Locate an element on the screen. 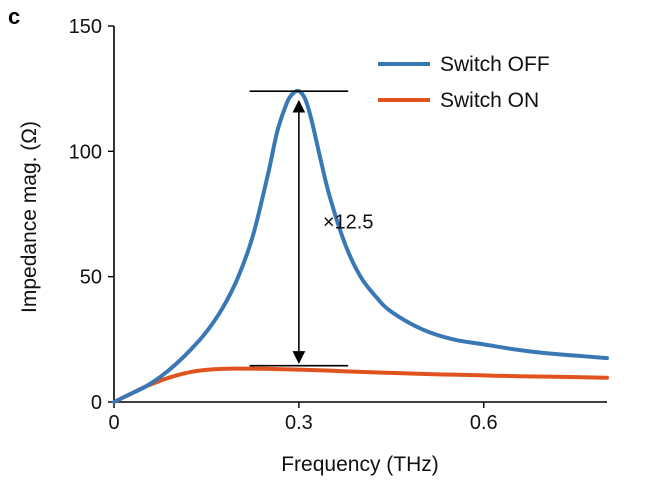 This screenshot has width=652, height=485. y-tick-label: 150 is located at coordinates (85, 27).